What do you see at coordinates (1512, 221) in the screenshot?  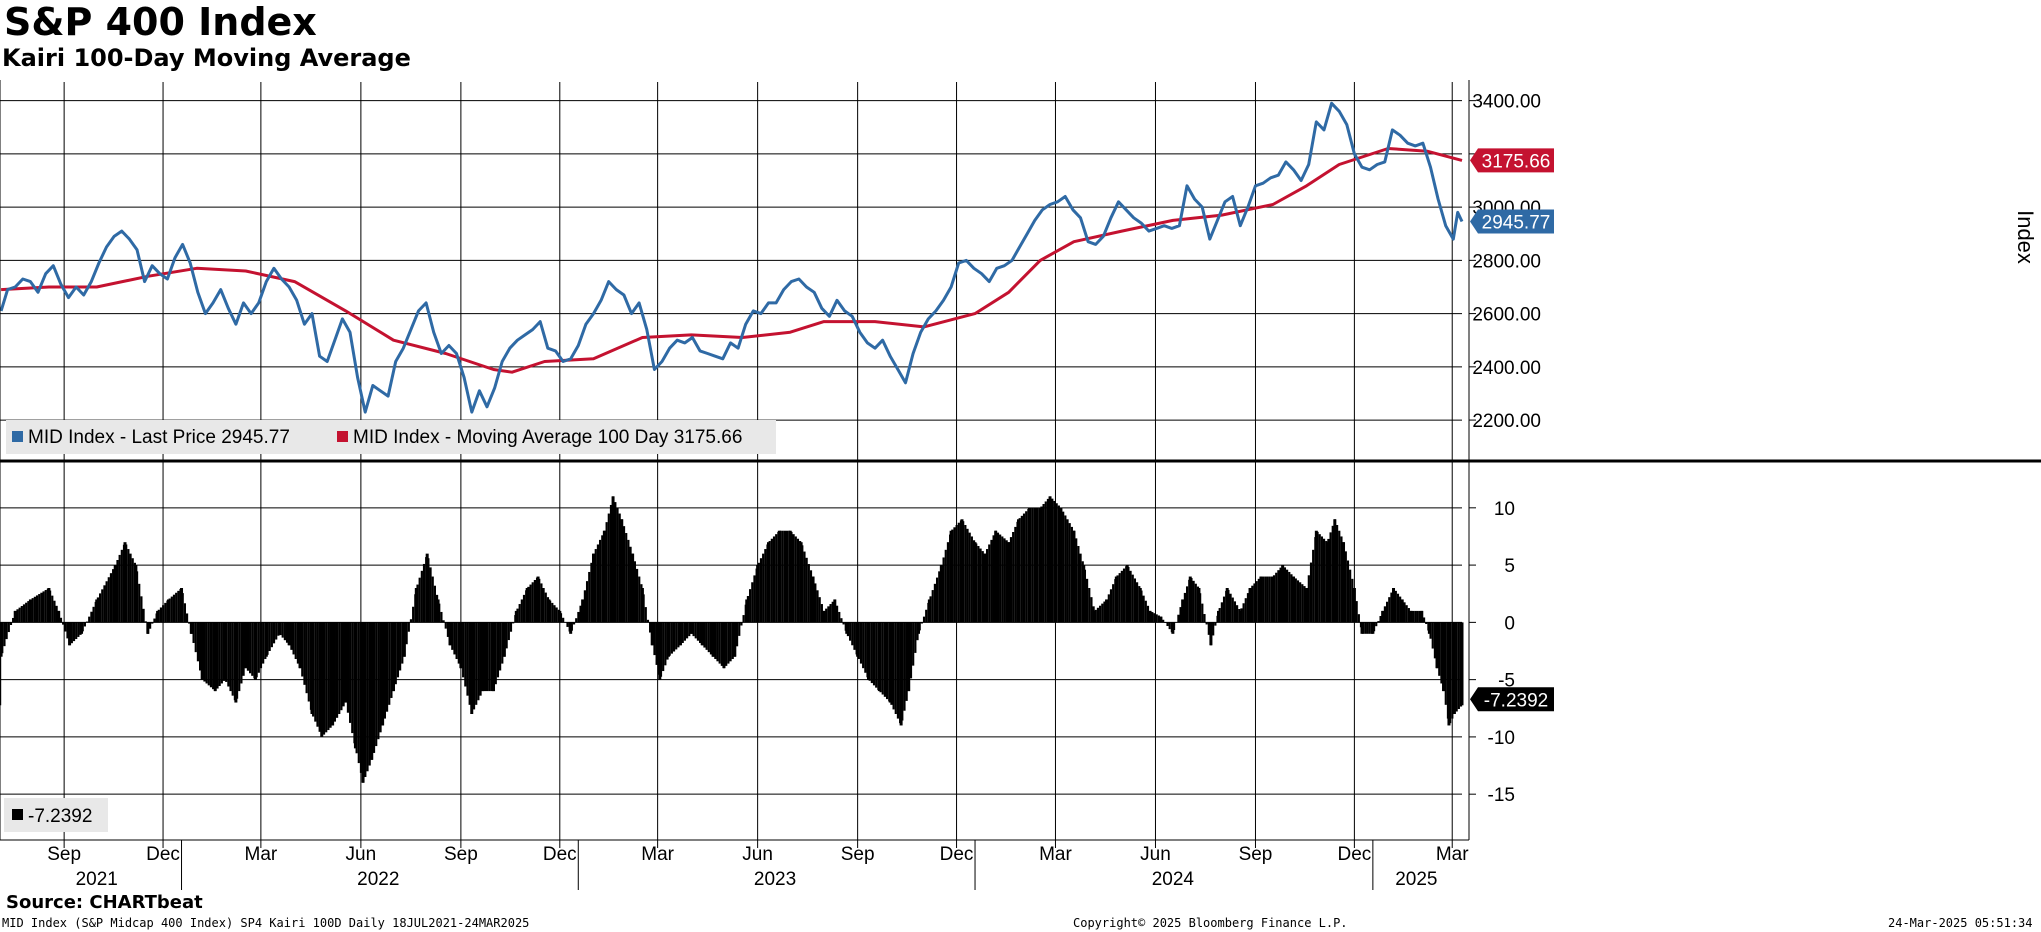 I see `price-value-tag: 2945.77` at bounding box center [1512, 221].